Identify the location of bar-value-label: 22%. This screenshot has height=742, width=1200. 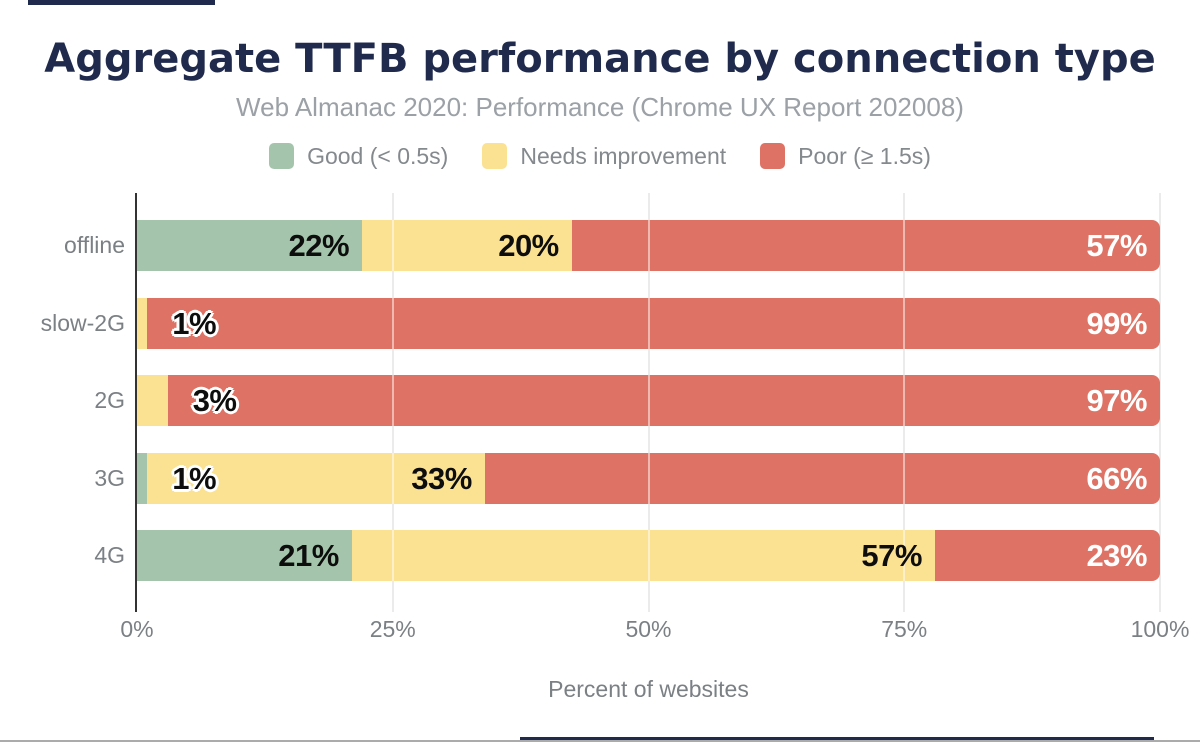
(319, 245).